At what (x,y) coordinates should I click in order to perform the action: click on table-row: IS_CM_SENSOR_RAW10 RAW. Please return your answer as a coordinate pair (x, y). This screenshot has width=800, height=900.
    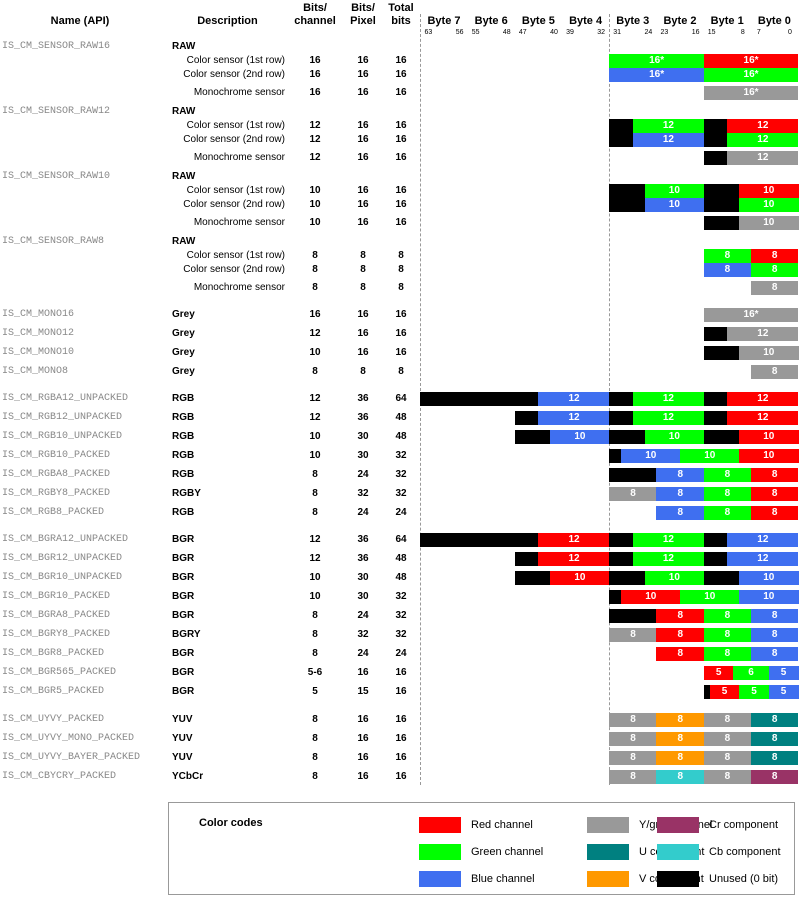
    Looking at the image, I should click on (400, 177).